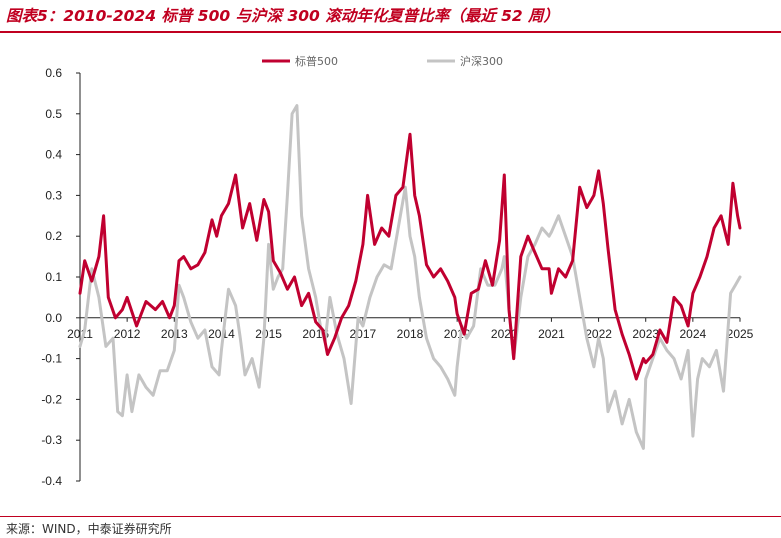 The height and width of the screenshot is (538, 781). What do you see at coordinates (53, 195) in the screenshot?
I see `y-tick-label: 0.3` at bounding box center [53, 195].